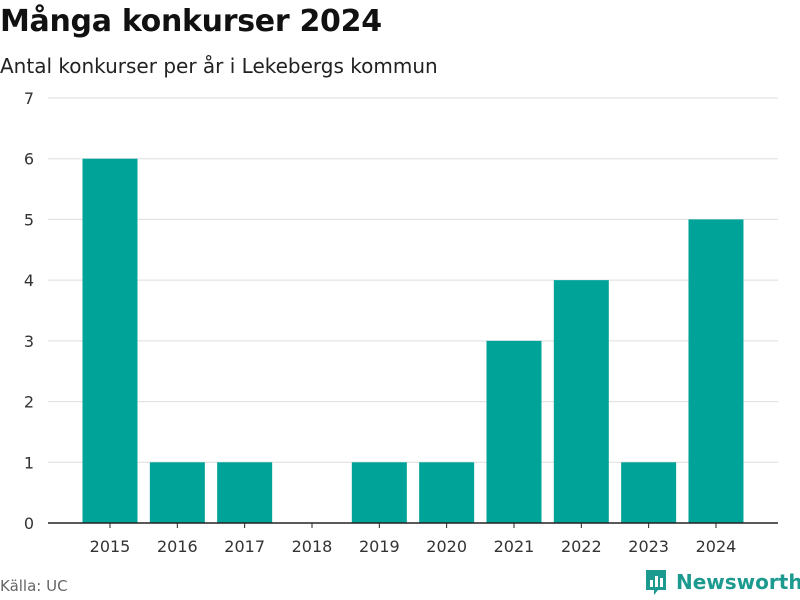  What do you see at coordinates (379, 546) in the screenshot?
I see `x-tick-label: 2019` at bounding box center [379, 546].